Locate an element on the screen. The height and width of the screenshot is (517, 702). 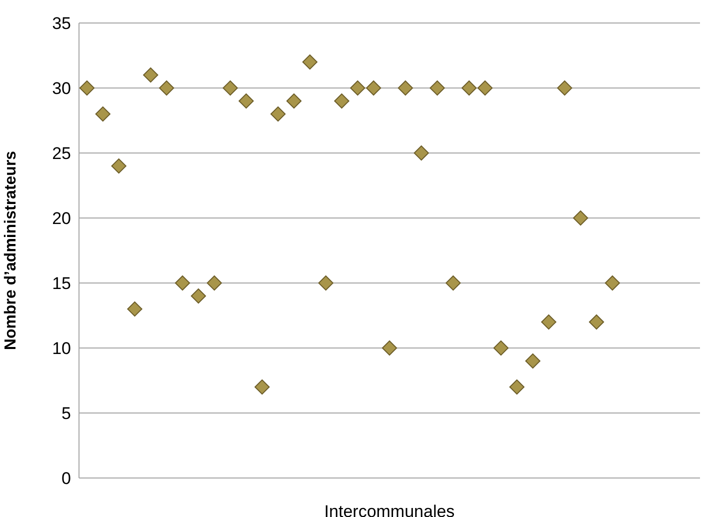
y-tick-label: 0 is located at coordinates (66, 478).